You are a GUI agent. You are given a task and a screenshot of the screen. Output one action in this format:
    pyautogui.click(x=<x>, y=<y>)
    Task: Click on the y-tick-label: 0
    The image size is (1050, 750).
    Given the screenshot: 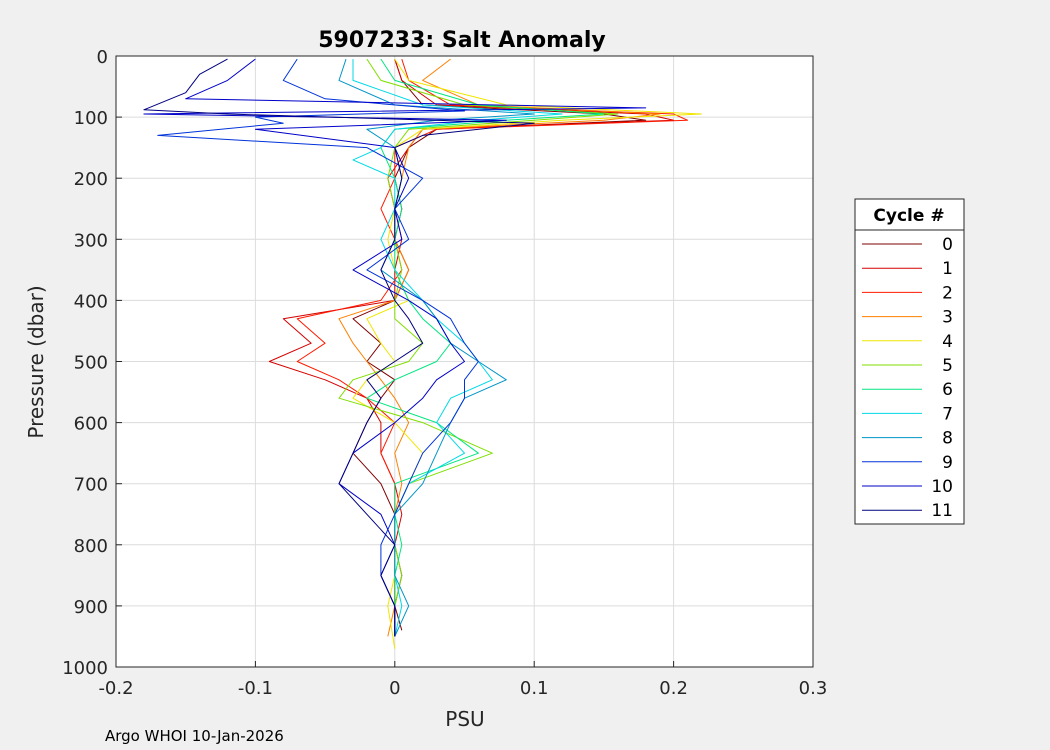 What is the action you would take?
    pyautogui.click(x=102, y=57)
    